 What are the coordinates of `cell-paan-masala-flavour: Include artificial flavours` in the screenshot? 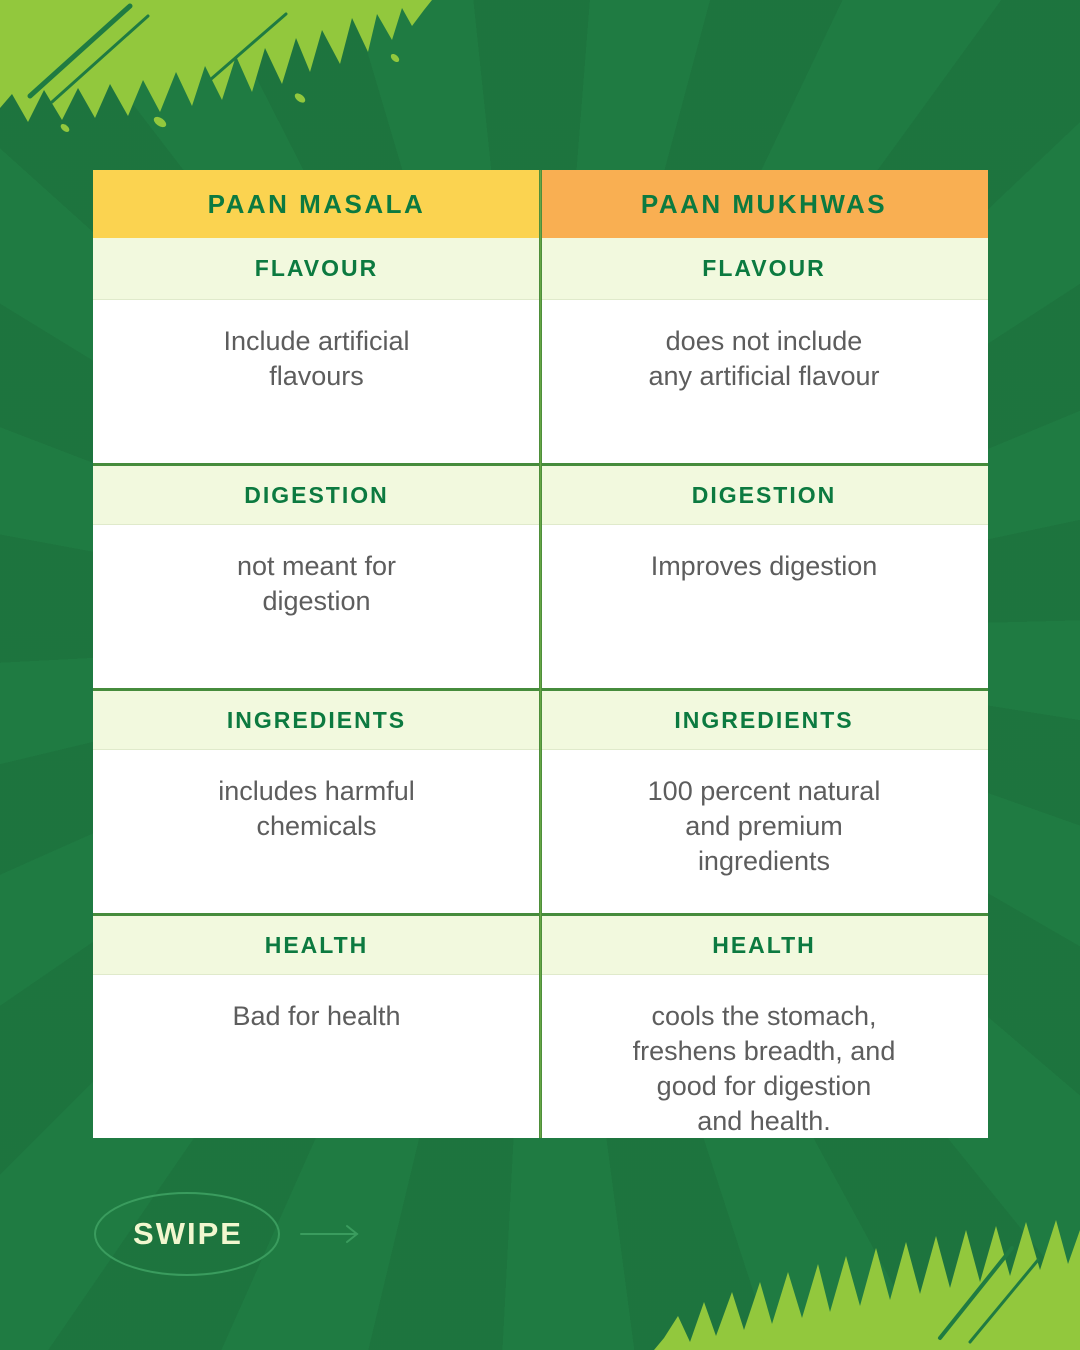 It's located at (316, 381).